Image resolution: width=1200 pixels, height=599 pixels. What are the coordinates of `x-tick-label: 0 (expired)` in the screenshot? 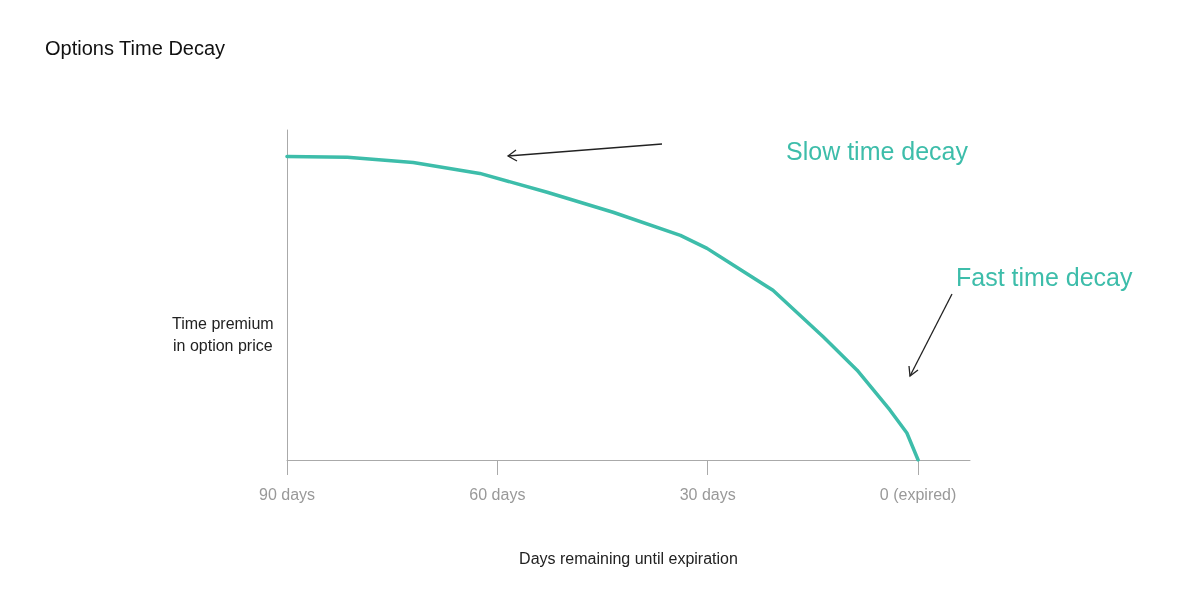 It's located at (918, 494).